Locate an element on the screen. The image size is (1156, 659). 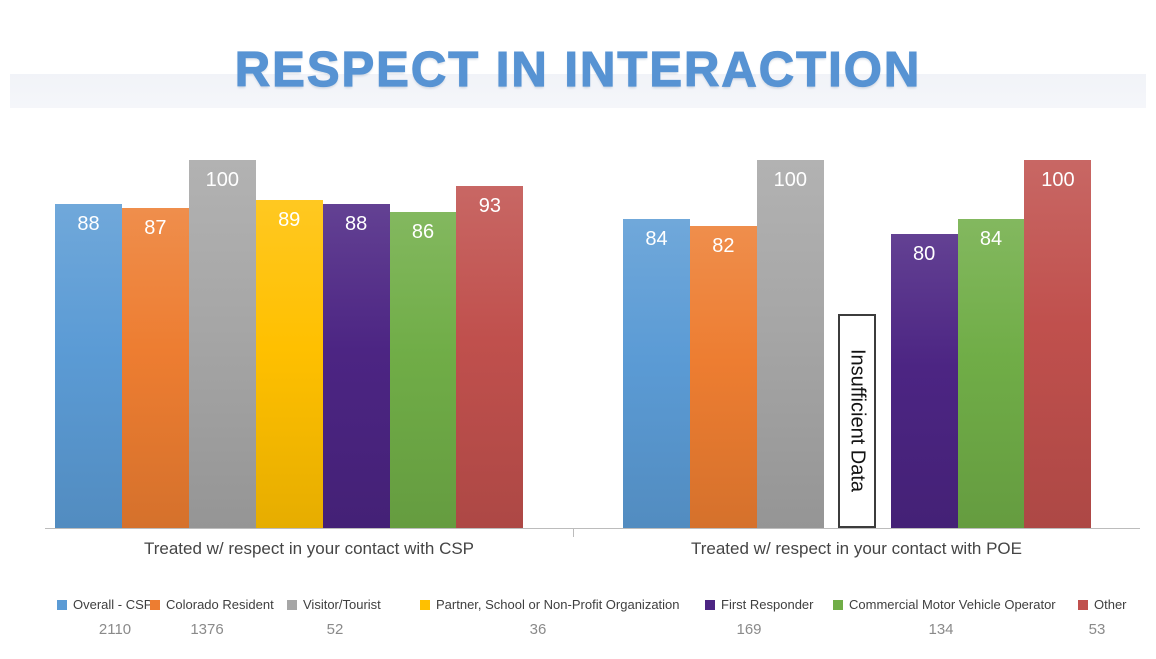
legend-label: Visitor/Tourist is located at coordinates (342, 604).